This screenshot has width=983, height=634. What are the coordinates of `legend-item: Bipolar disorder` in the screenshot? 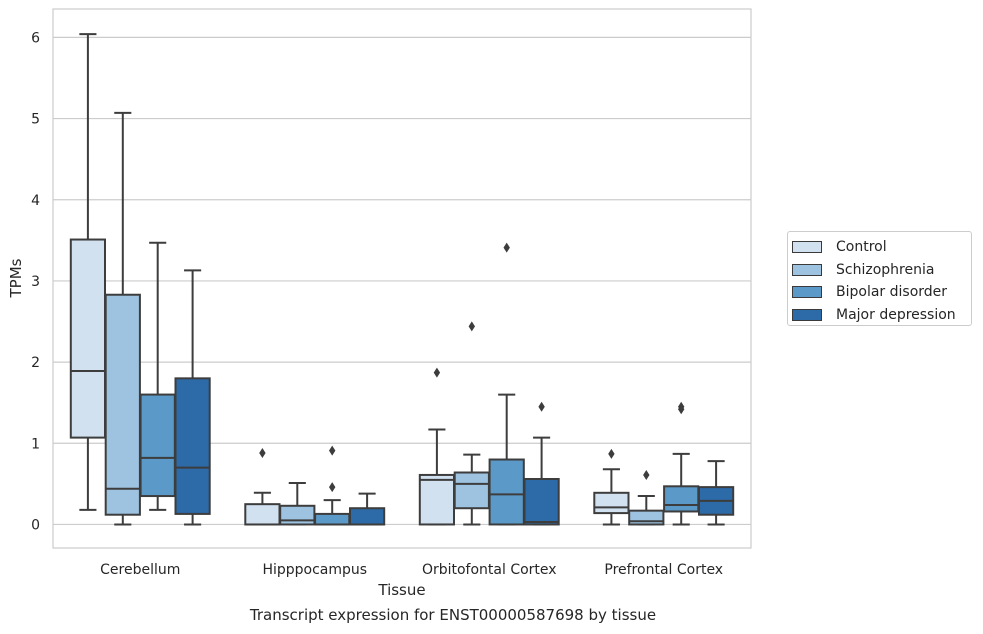 It's located at (881, 292).